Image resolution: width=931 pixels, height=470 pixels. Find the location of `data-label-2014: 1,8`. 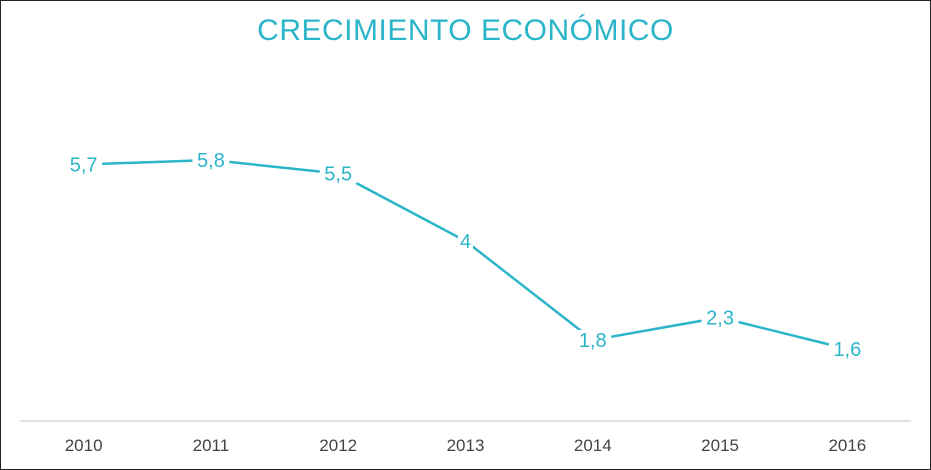

data-label-2014: 1,8 is located at coordinates (593, 341).